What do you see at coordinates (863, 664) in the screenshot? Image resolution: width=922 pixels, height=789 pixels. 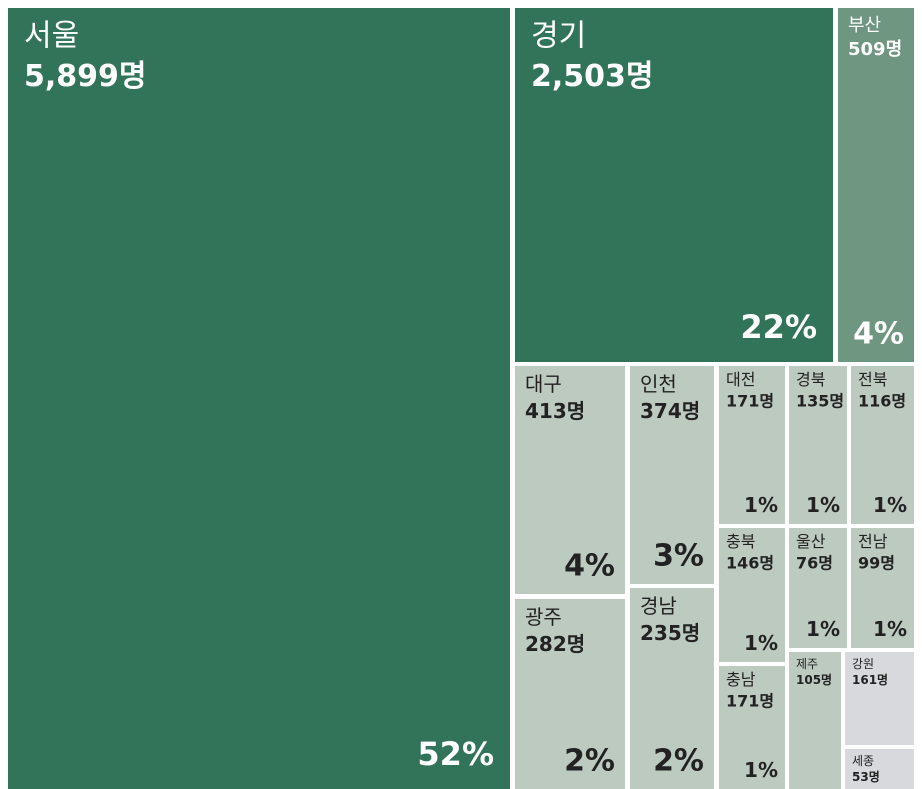 I see `tile-name: 강원` at bounding box center [863, 664].